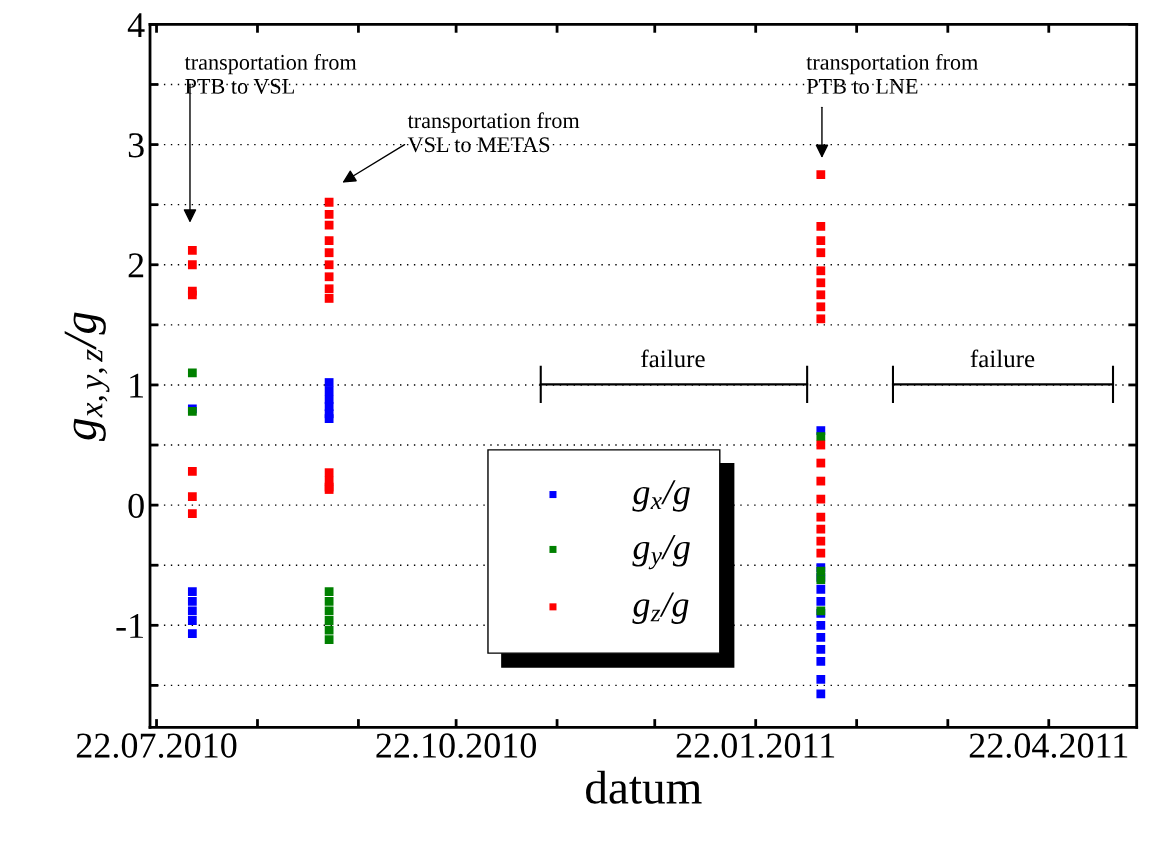 The image size is (1154, 841). Describe the element at coordinates (493, 132) in the screenshot. I see `annotation: transportation from VSL to METAS` at that location.